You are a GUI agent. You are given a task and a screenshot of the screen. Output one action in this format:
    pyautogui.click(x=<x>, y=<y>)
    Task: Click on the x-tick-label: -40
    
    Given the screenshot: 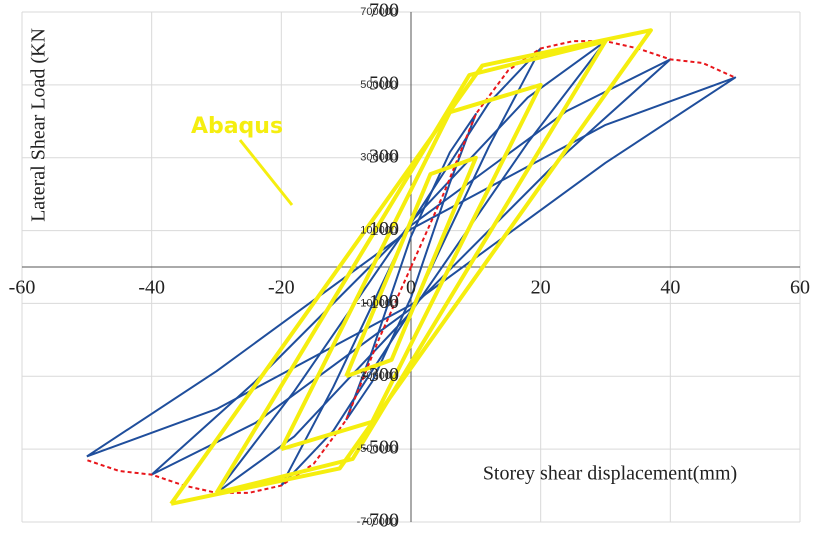 What is the action you would take?
    pyautogui.click(x=151, y=288)
    